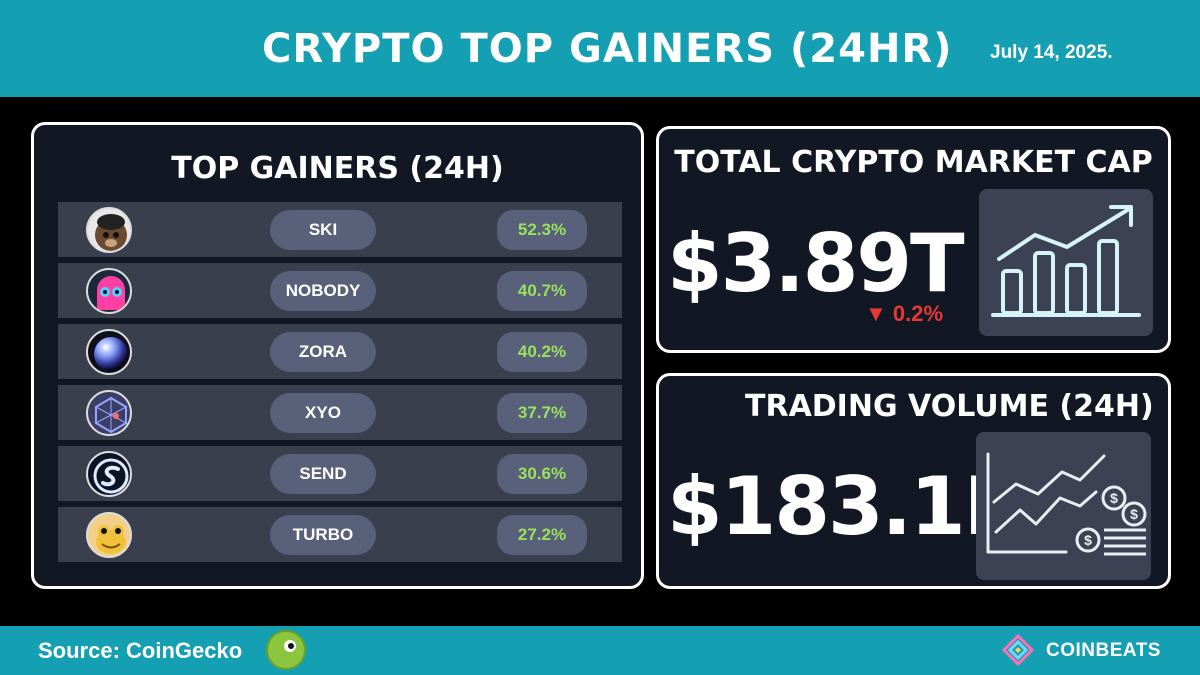  I want to click on trading-volume-title: TRADING VOLUME (24H), so click(949, 406).